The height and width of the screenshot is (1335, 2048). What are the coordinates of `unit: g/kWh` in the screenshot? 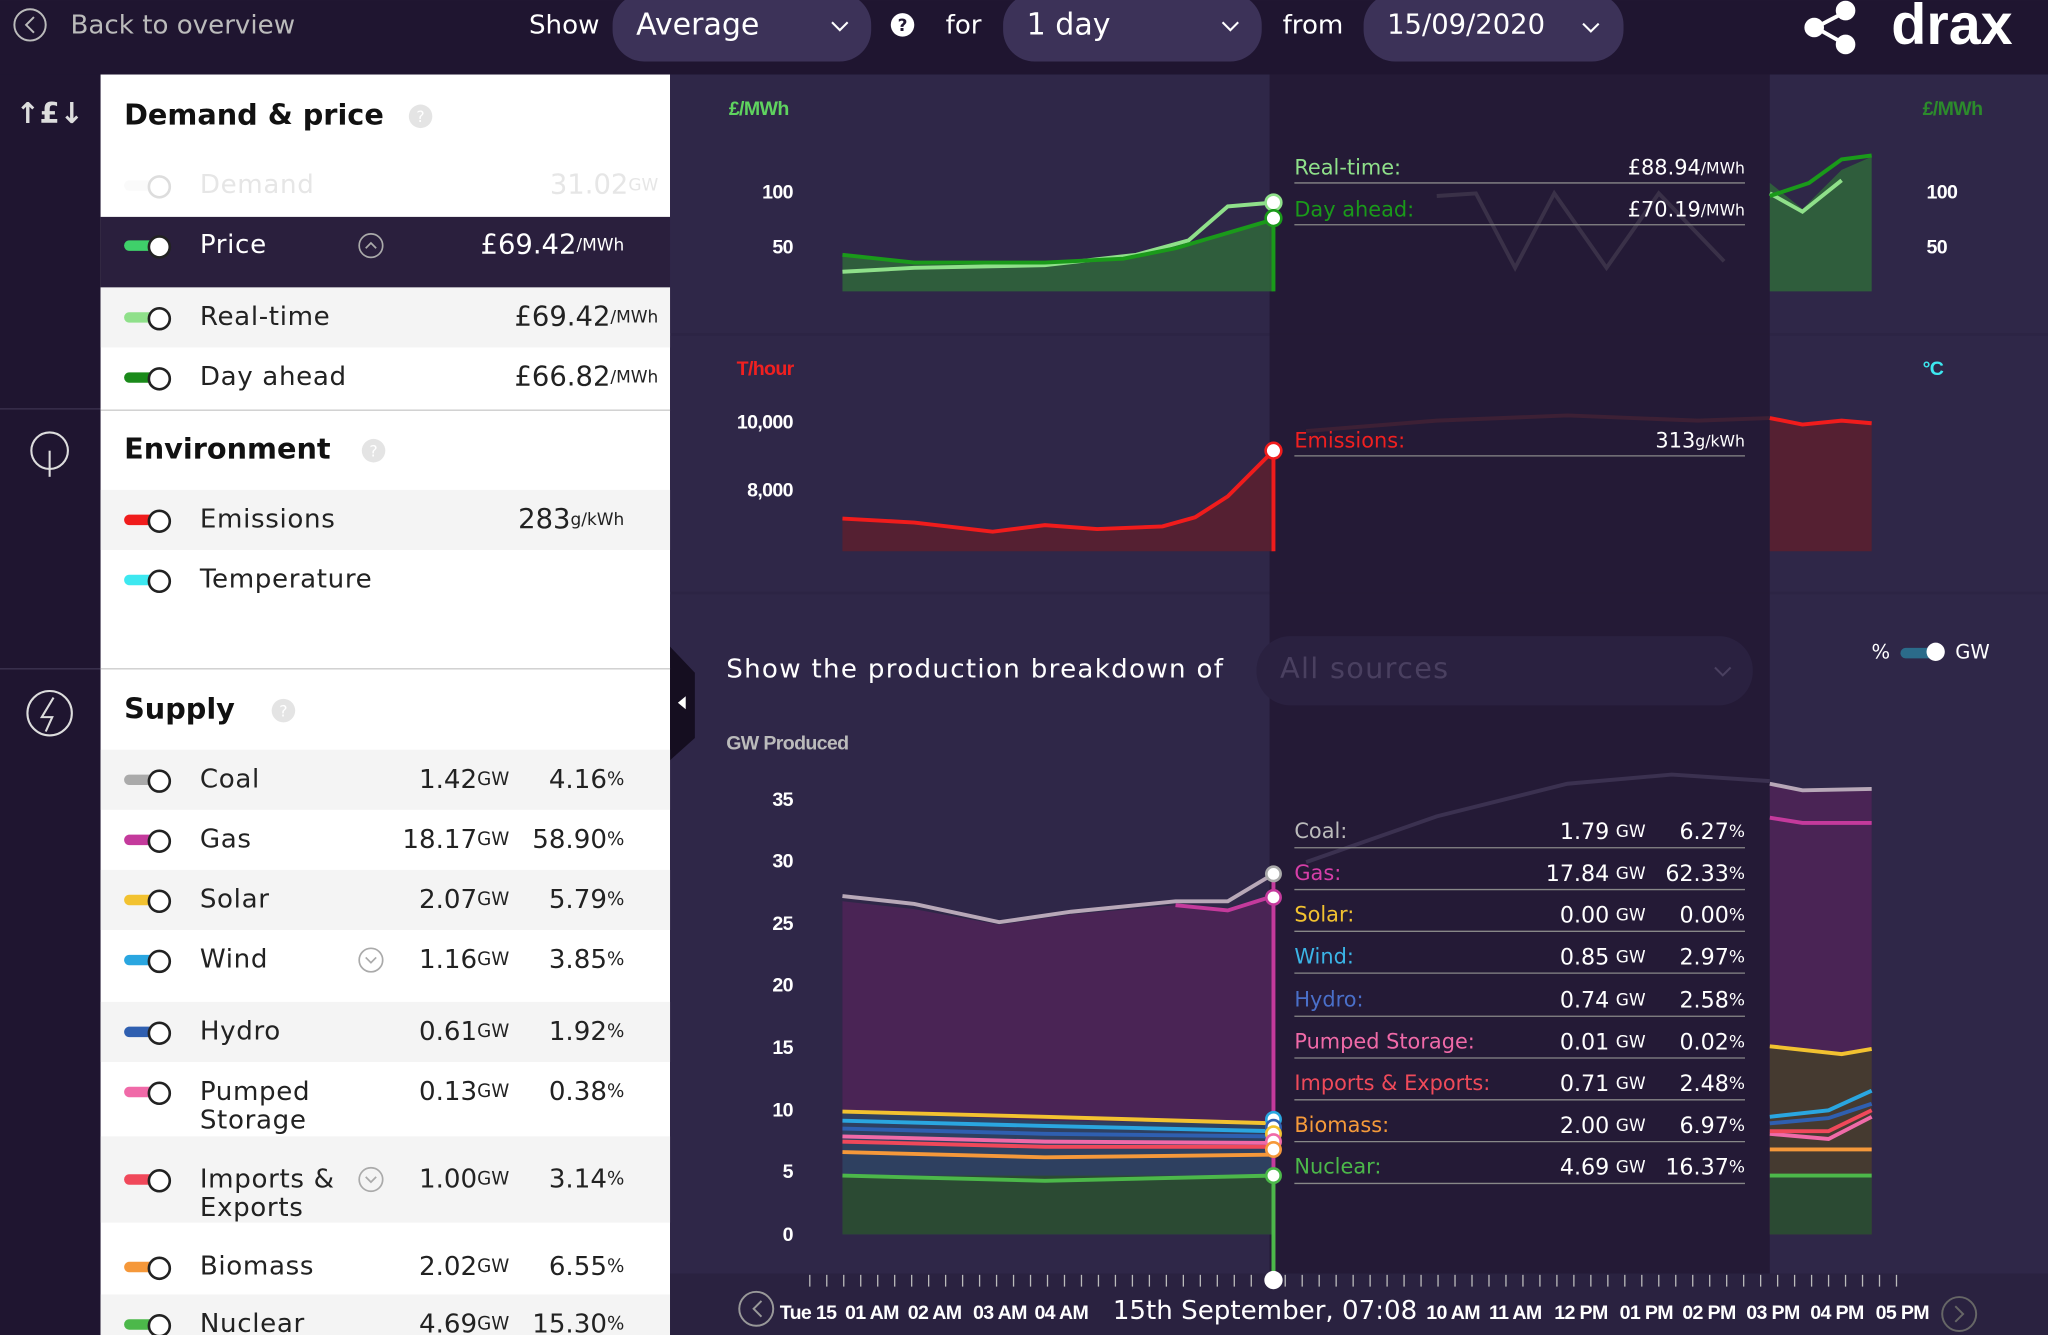 It's located at (1720, 440).